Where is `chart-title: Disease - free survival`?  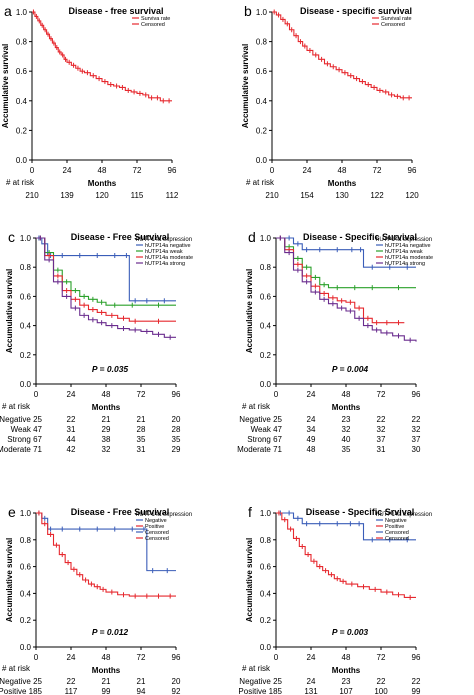
chart-title: Disease - free survival is located at coordinates (115, 11).